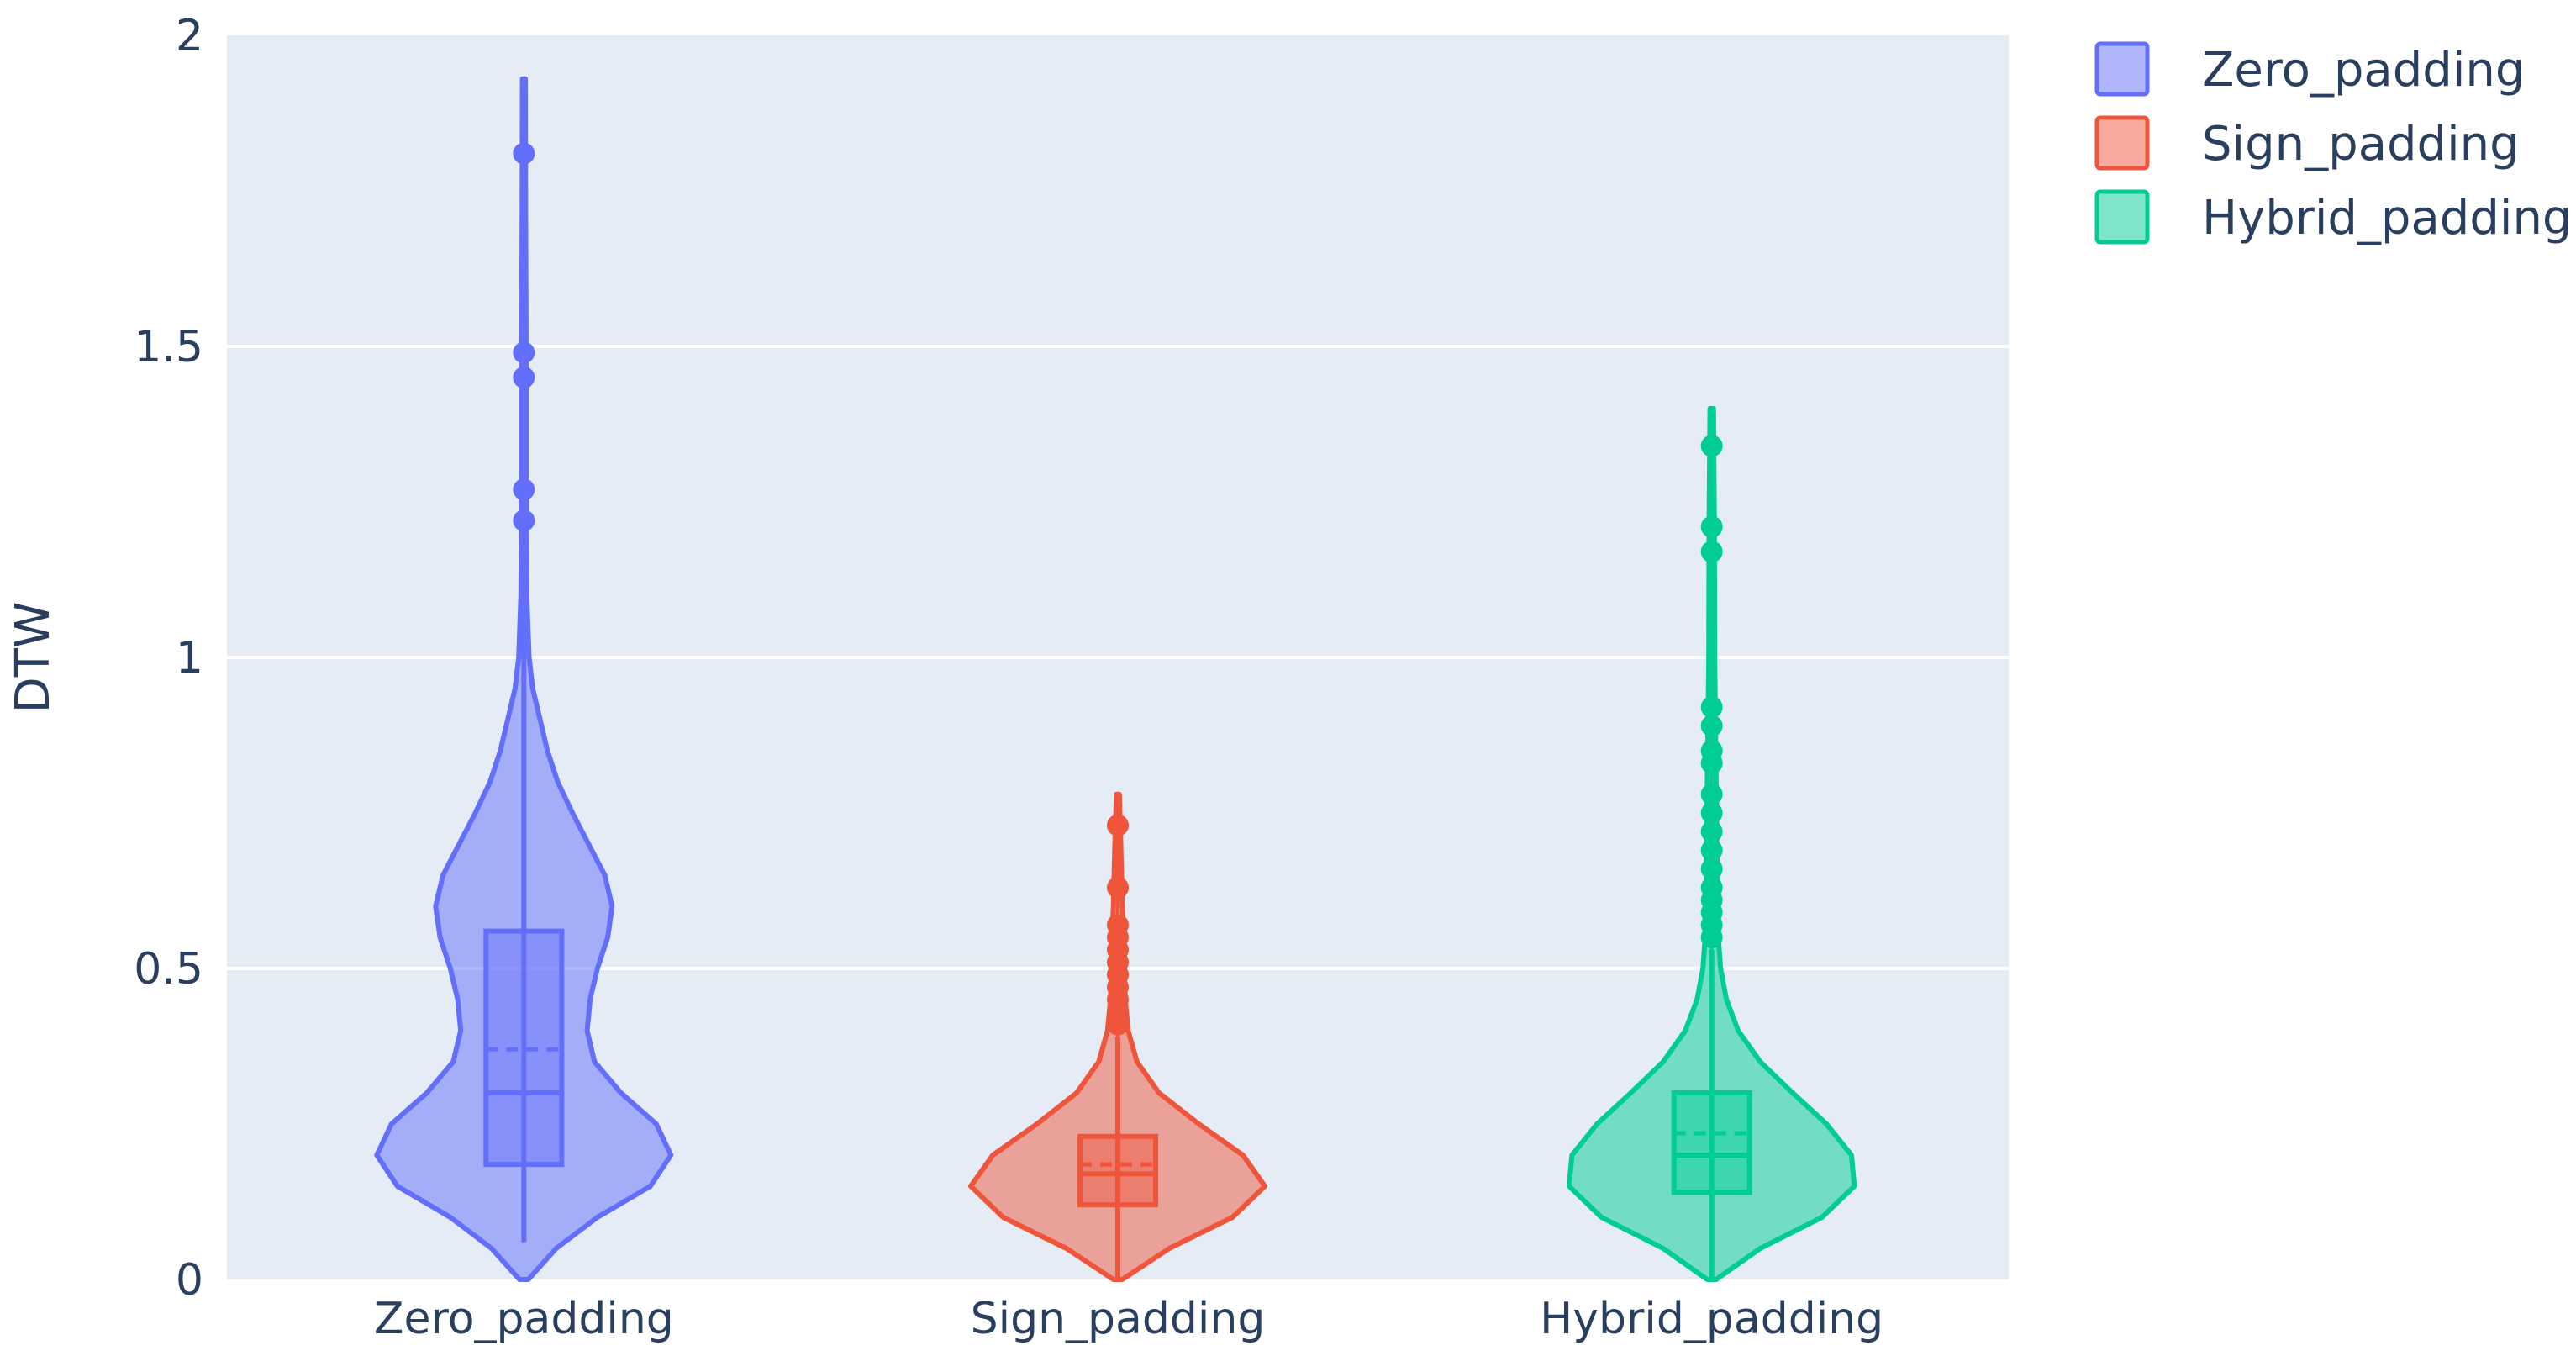  What do you see at coordinates (189, 1281) in the screenshot?
I see `y-tick-label: 0` at bounding box center [189, 1281].